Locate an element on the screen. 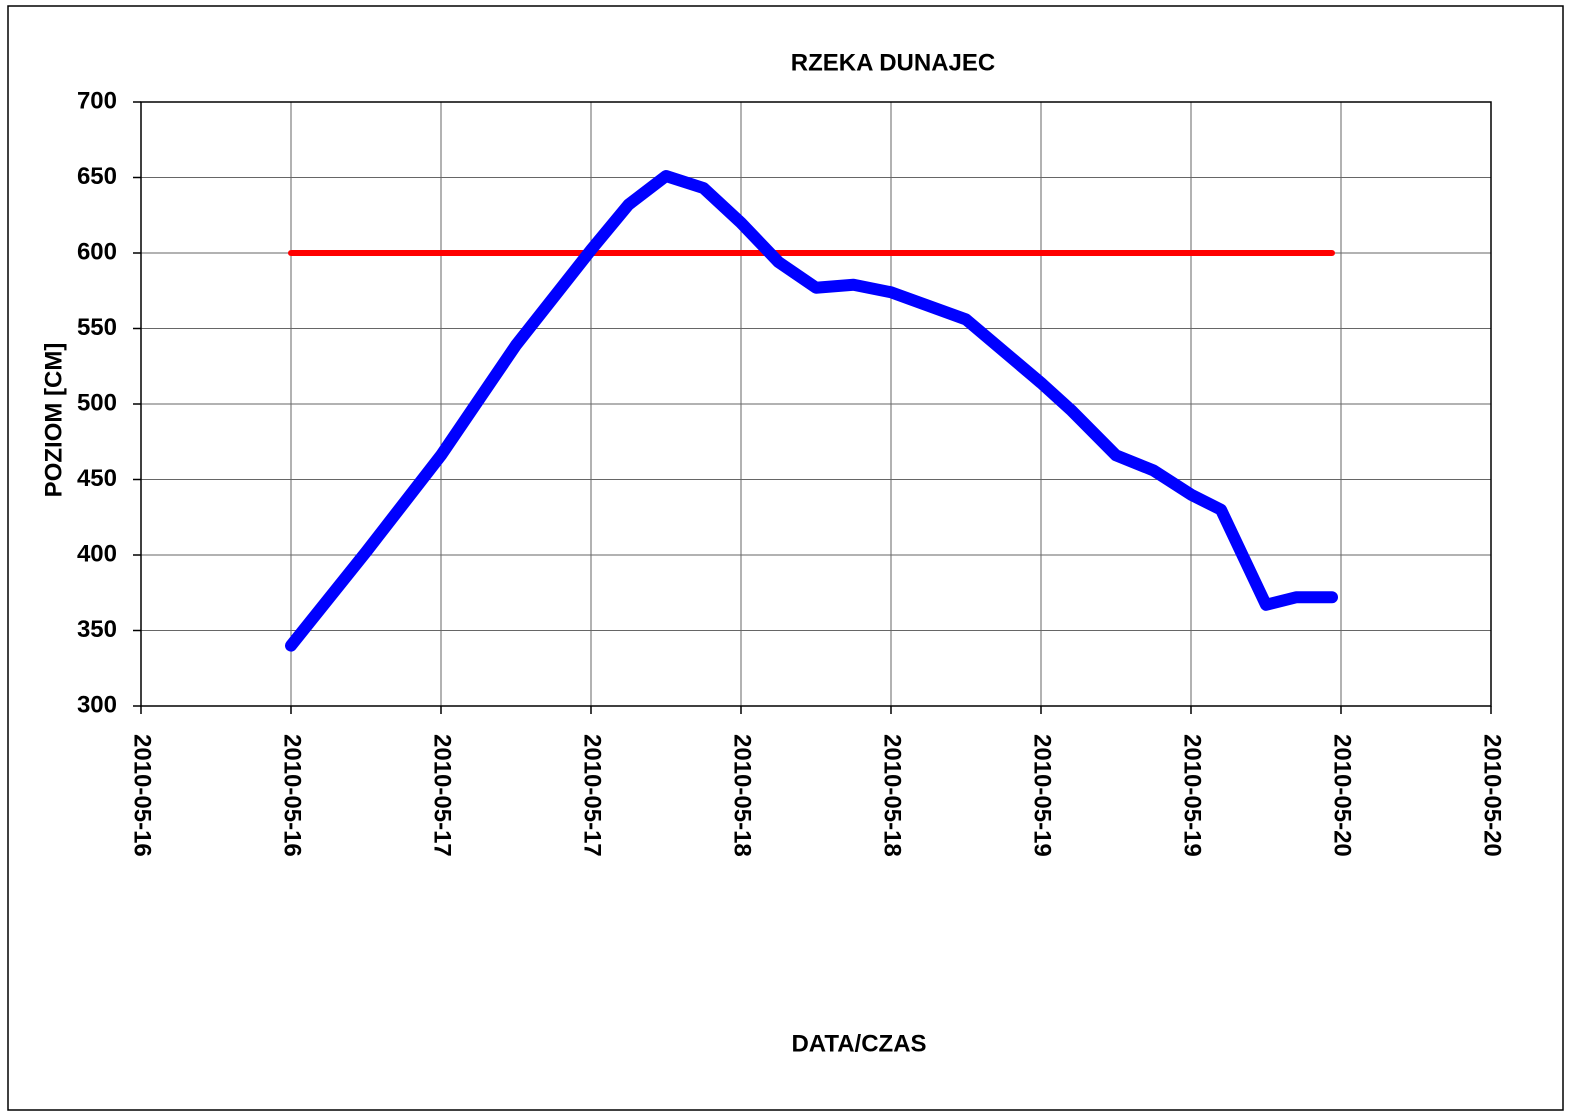  y-tick-label: 350 is located at coordinates (97, 629).